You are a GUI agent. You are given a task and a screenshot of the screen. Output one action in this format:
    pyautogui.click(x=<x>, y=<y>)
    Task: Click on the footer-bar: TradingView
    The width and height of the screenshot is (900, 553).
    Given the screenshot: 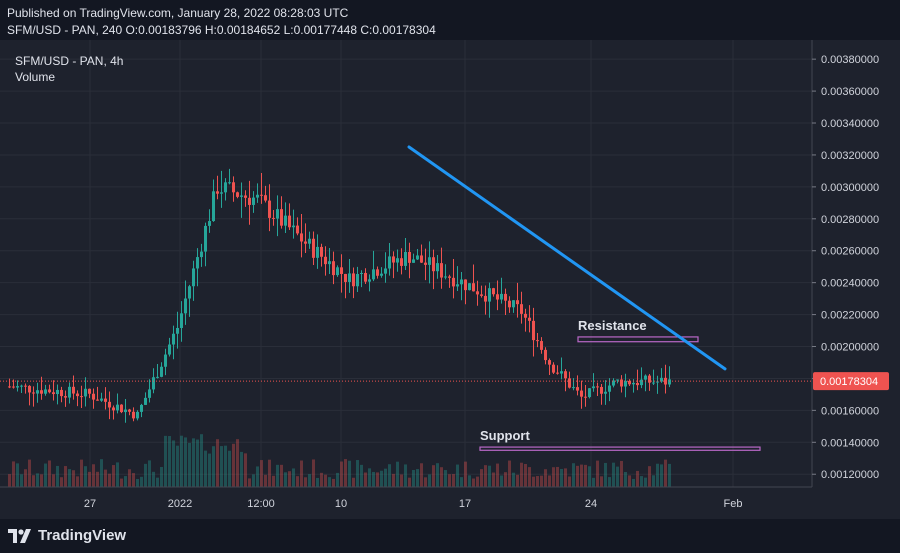 What is the action you would take?
    pyautogui.click(x=450, y=536)
    